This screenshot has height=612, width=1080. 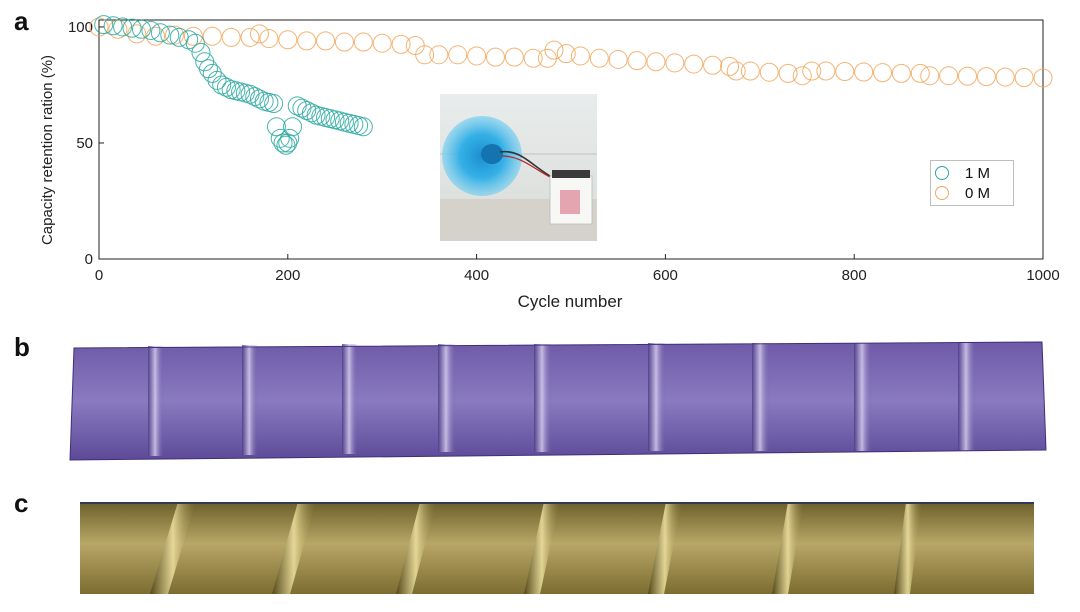 I want to click on legend-marker-1m, so click(x=942, y=173).